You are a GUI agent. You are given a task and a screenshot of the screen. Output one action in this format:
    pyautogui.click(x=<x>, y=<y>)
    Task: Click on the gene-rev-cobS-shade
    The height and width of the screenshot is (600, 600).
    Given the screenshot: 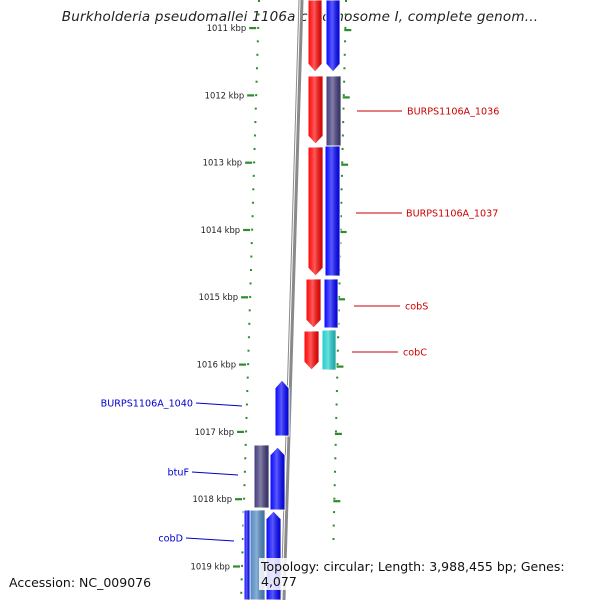 What is the action you would take?
    pyautogui.click(x=331, y=303)
    